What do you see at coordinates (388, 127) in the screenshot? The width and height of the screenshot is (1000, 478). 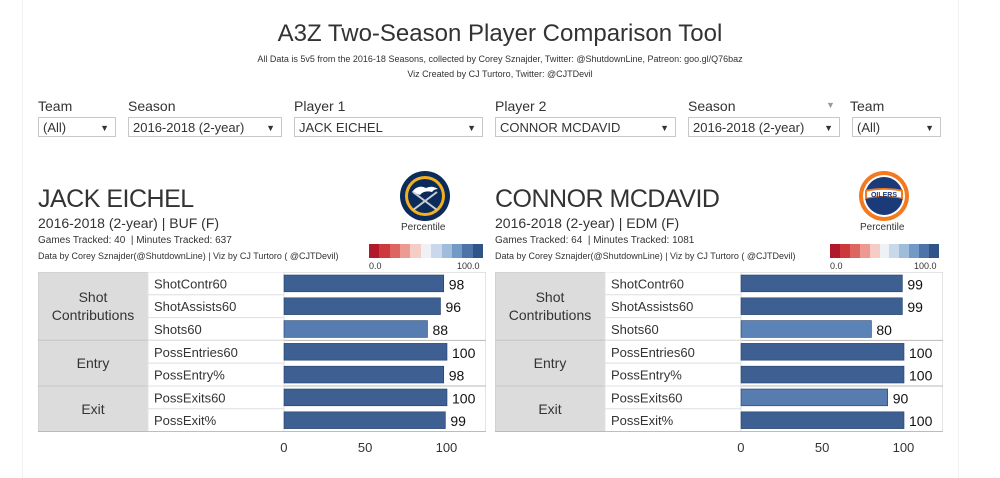 I see `player-1-dropdown: JACK EICHEL ▼` at bounding box center [388, 127].